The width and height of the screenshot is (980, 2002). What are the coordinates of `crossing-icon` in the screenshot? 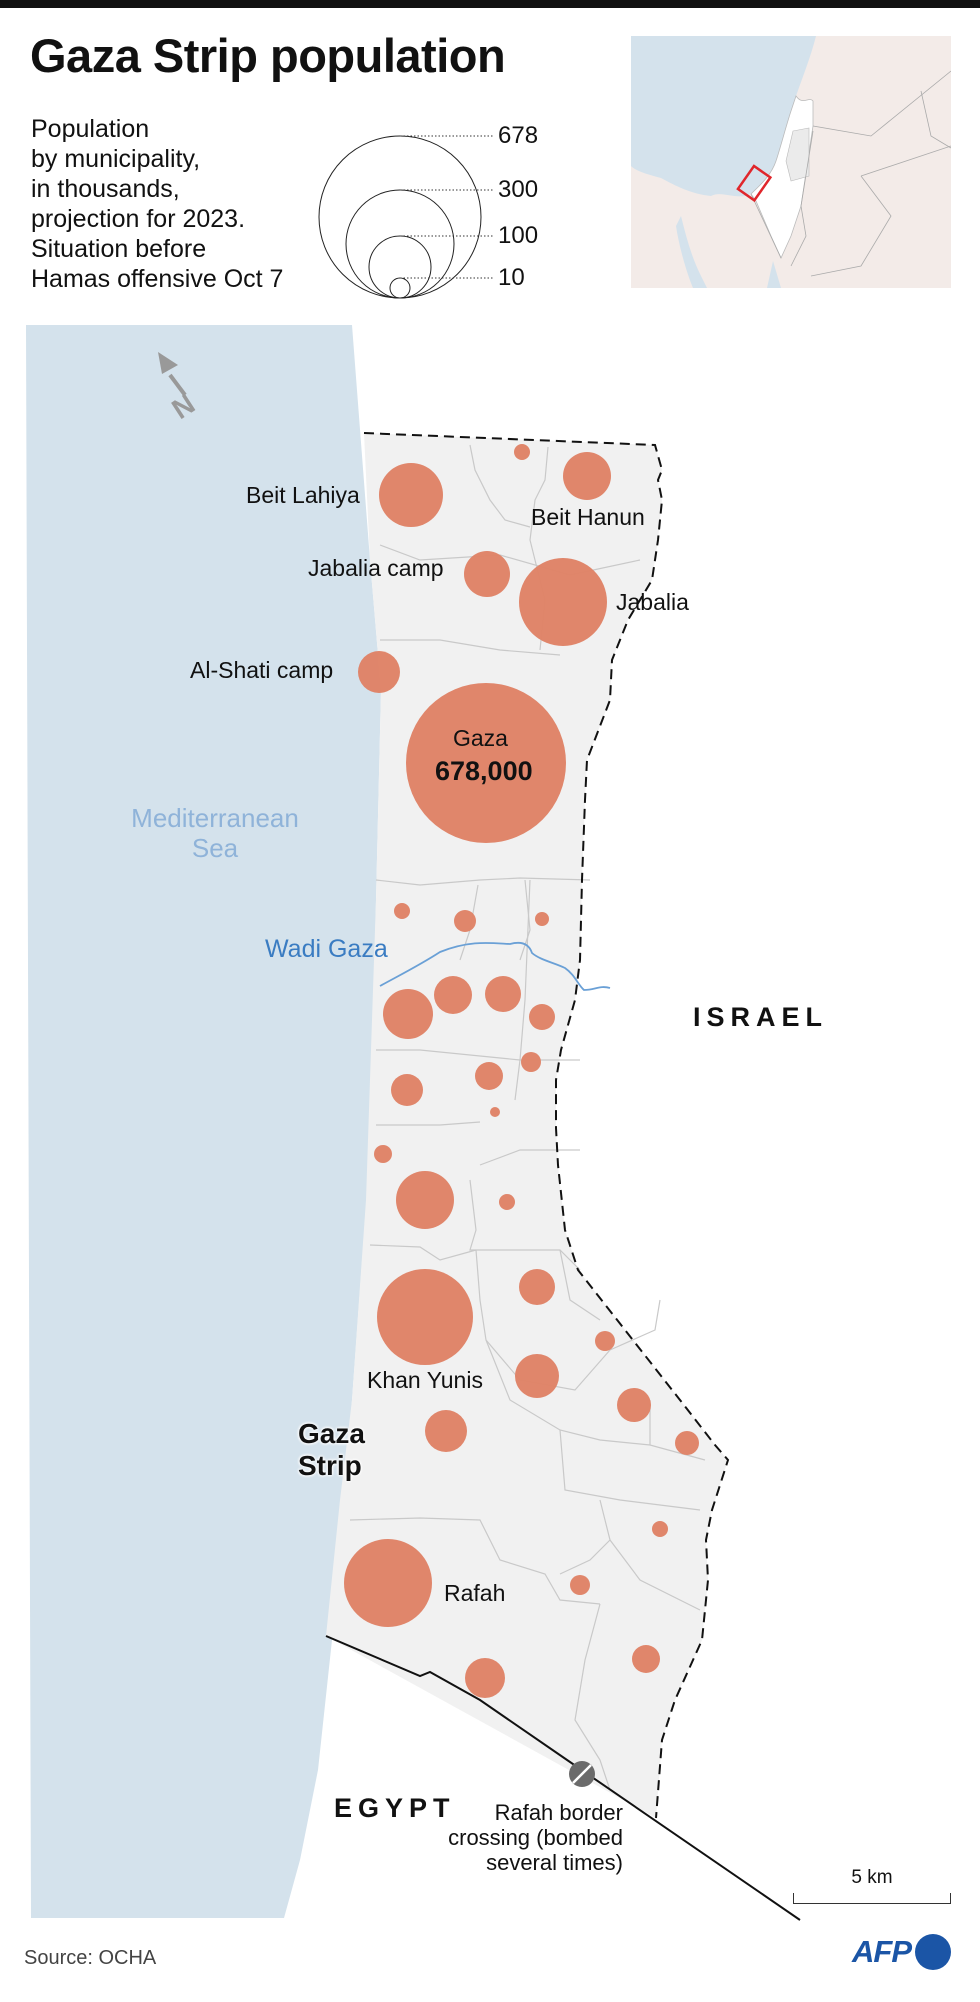 It's located at (582, 1774).